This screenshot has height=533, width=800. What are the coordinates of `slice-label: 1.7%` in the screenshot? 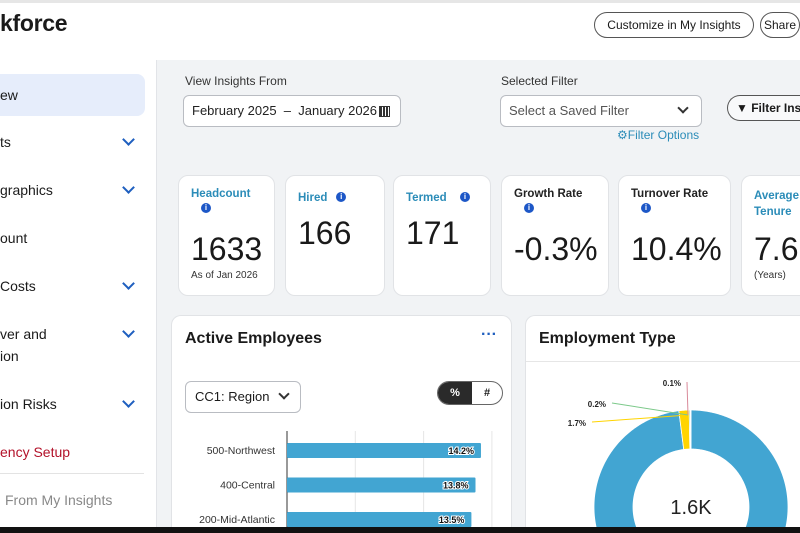 It's located at (577, 423).